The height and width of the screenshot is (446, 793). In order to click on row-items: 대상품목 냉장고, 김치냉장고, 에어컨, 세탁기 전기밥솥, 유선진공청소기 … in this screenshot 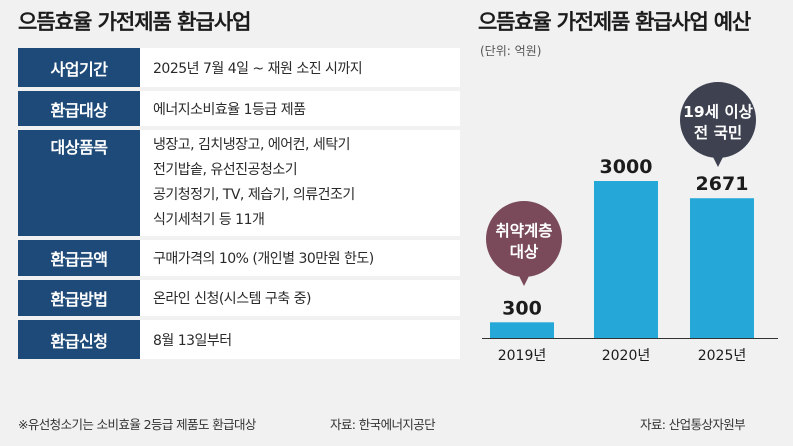, I will do `click(239, 183)`.